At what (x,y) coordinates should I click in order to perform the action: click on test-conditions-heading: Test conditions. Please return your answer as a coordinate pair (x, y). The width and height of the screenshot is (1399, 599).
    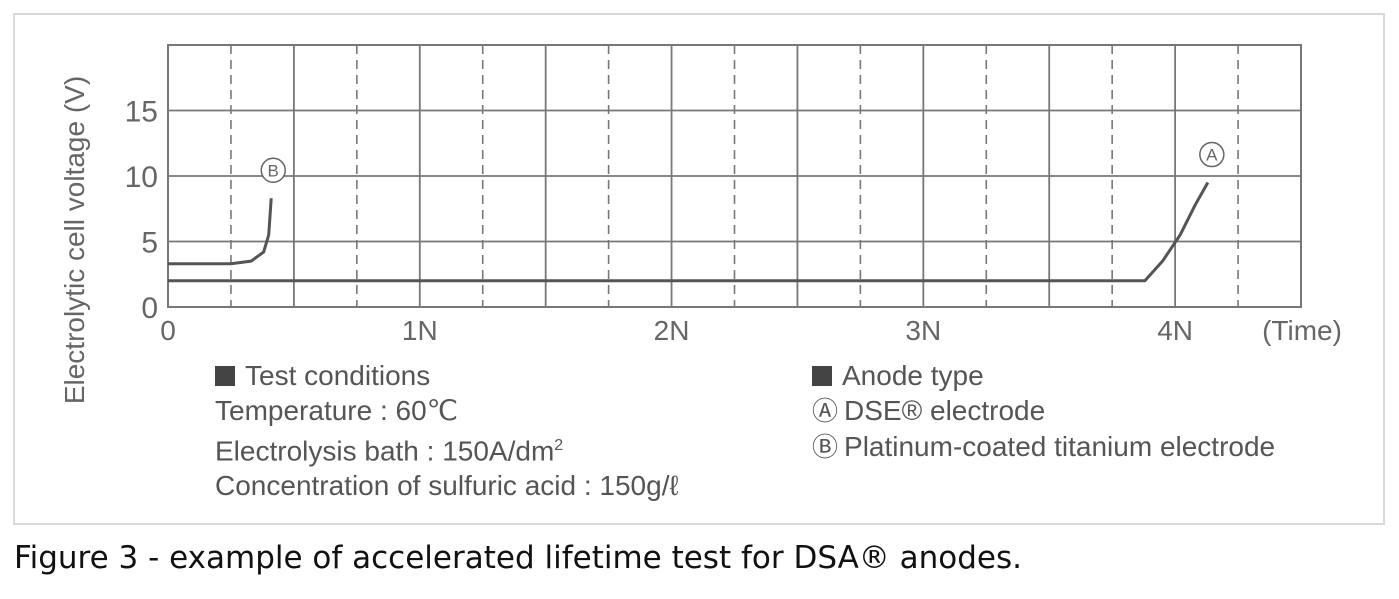
    Looking at the image, I should click on (447, 375).